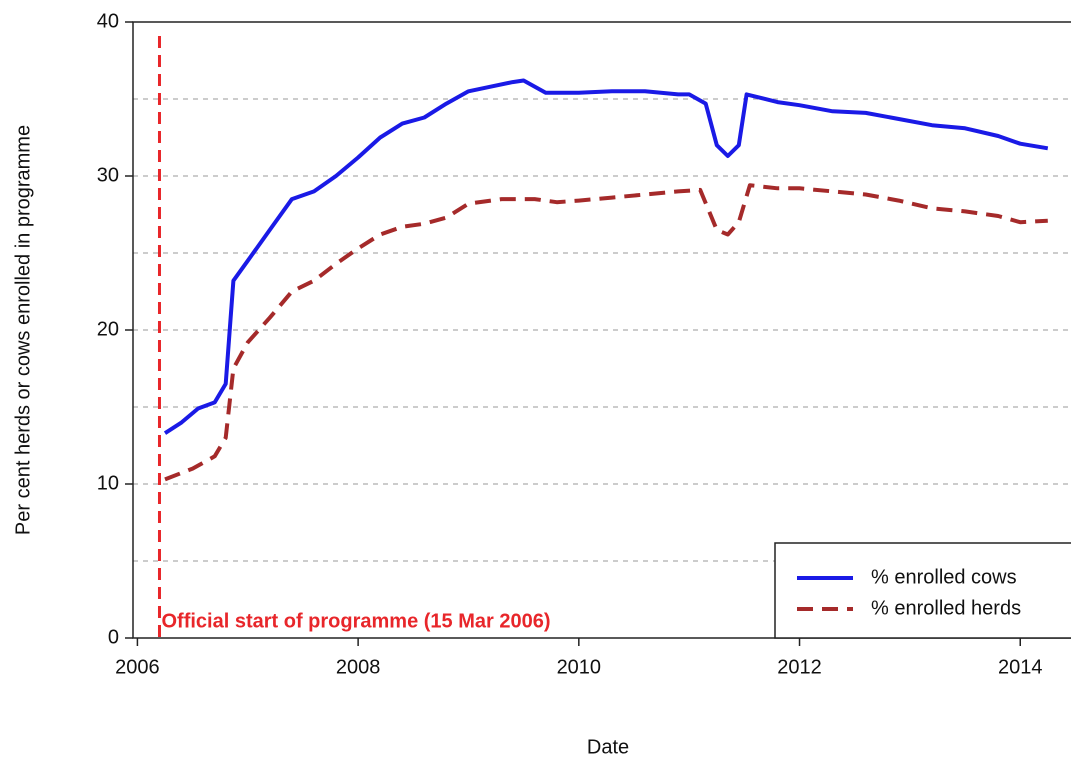 The width and height of the screenshot is (1071, 760). Describe the element at coordinates (799, 667) in the screenshot. I see `x-tick-label: 2012` at that location.